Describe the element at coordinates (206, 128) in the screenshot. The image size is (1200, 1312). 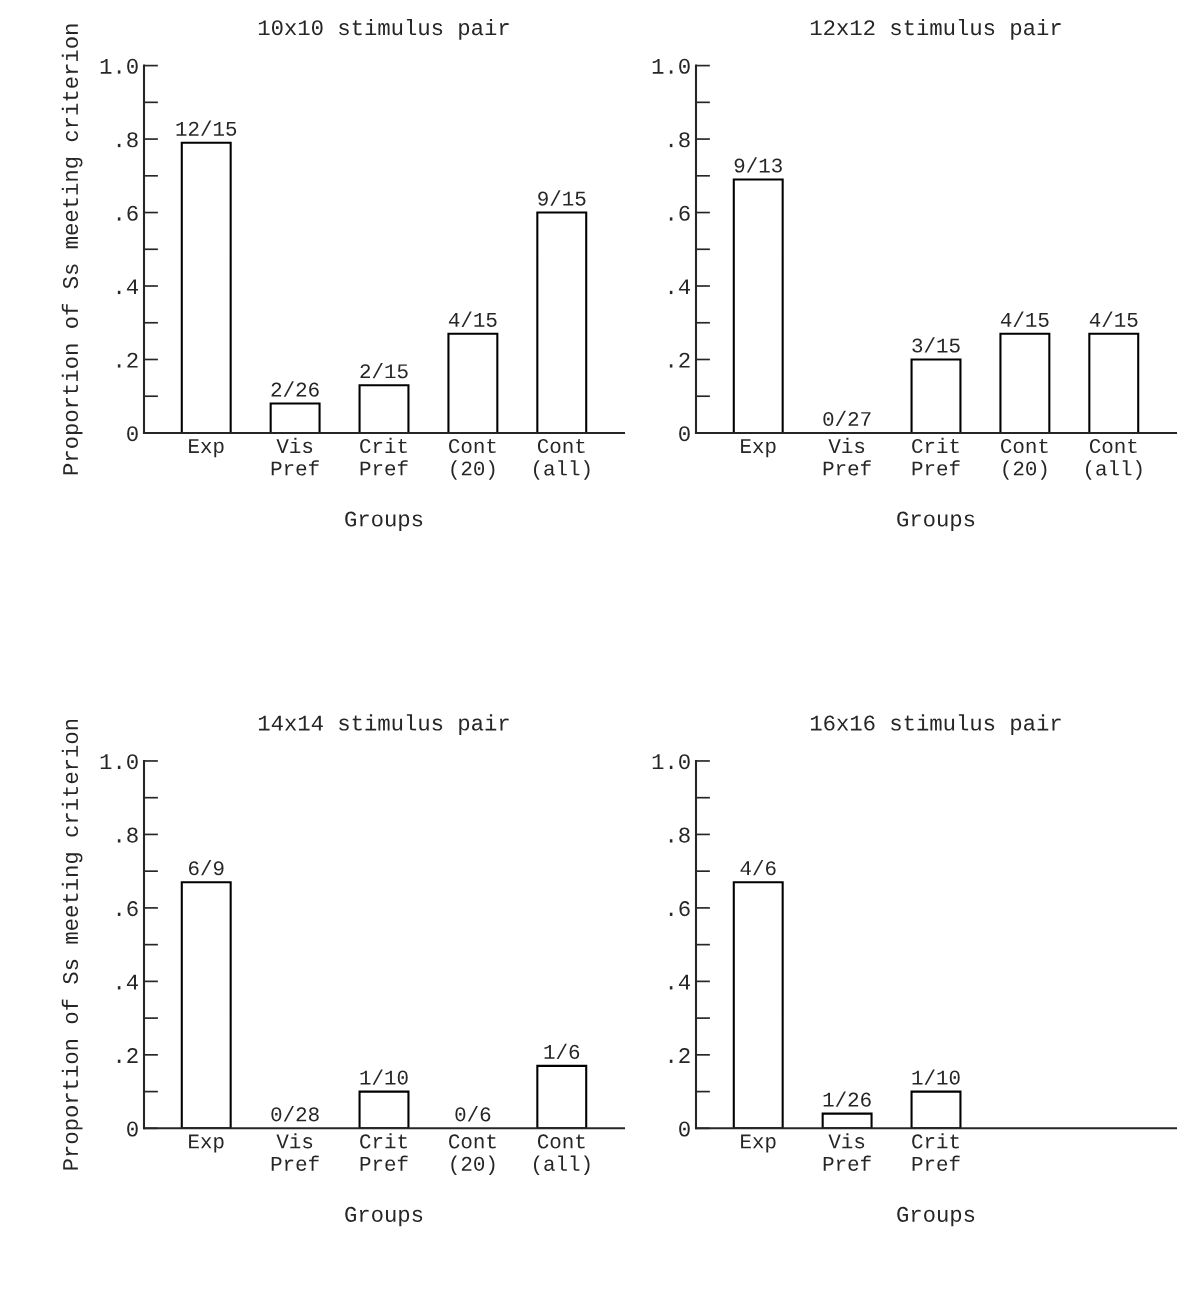
I see `data-label: 12/15` at that location.